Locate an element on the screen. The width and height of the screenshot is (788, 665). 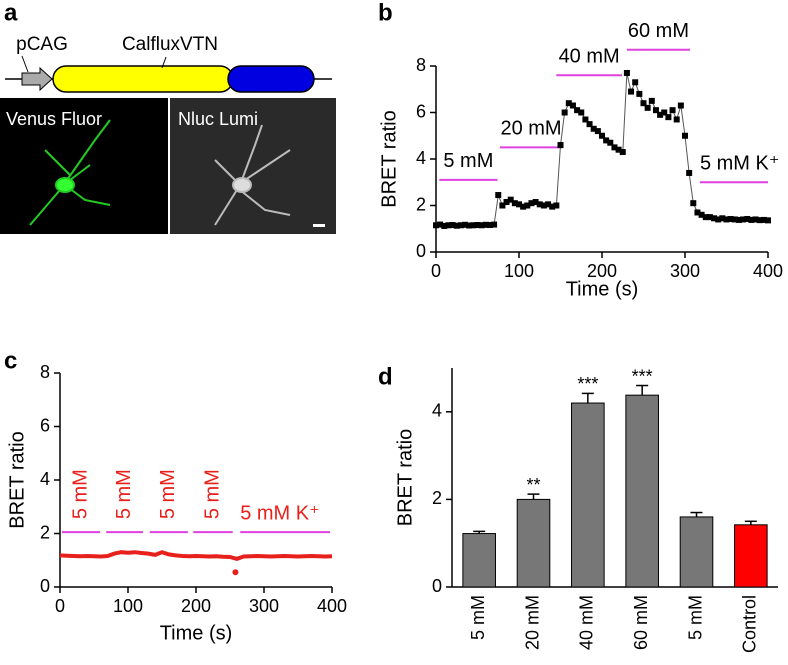
stimulus-label: 40 mM is located at coordinates (589, 57).